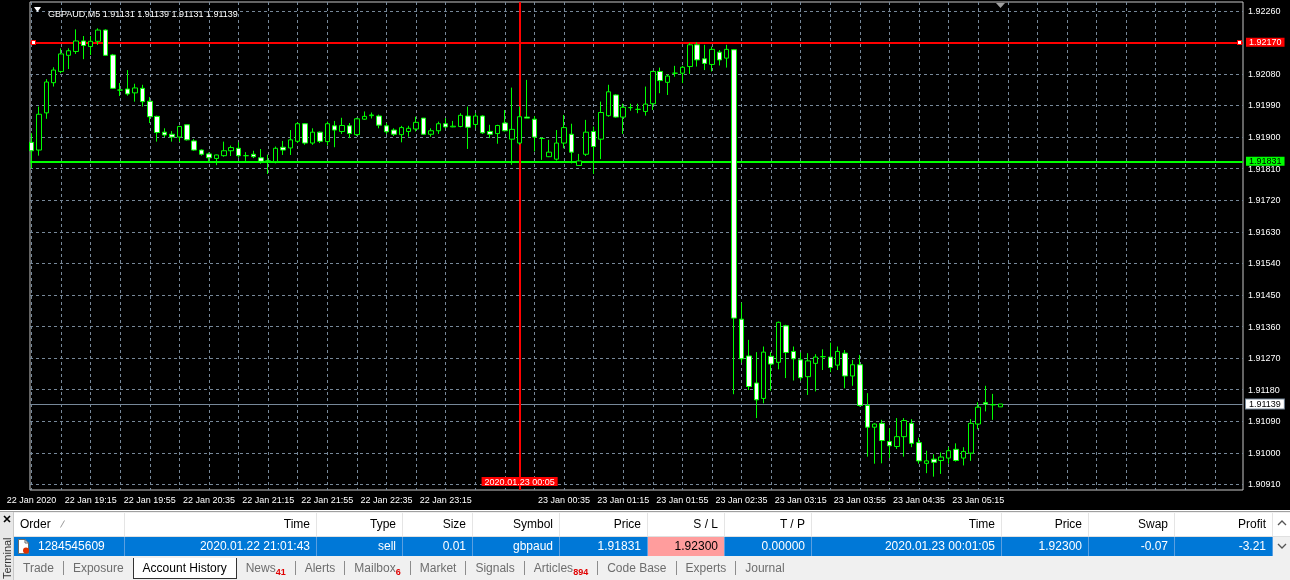 The height and width of the screenshot is (580, 1290). Describe the element at coordinates (90, 499) in the screenshot. I see `x-tick-label: 22 Jan 19:15` at that location.